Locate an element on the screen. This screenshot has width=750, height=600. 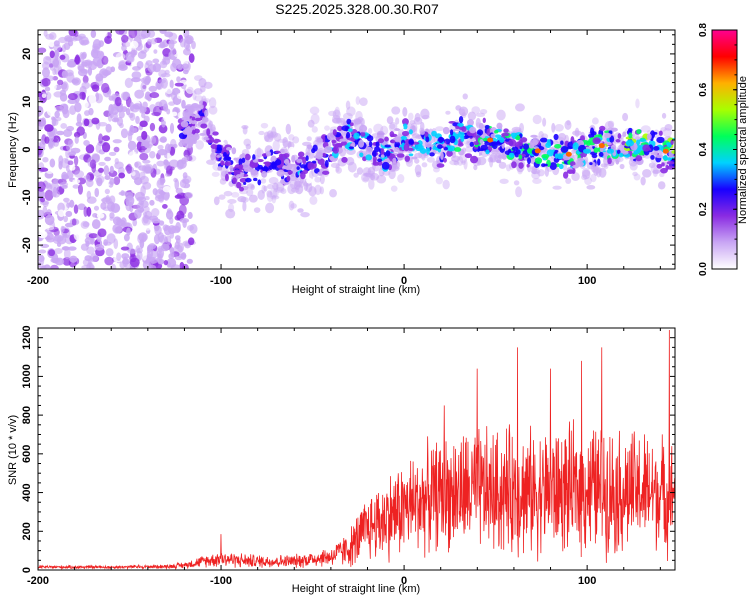
x-tick-label: 100 is located at coordinates (587, 281).